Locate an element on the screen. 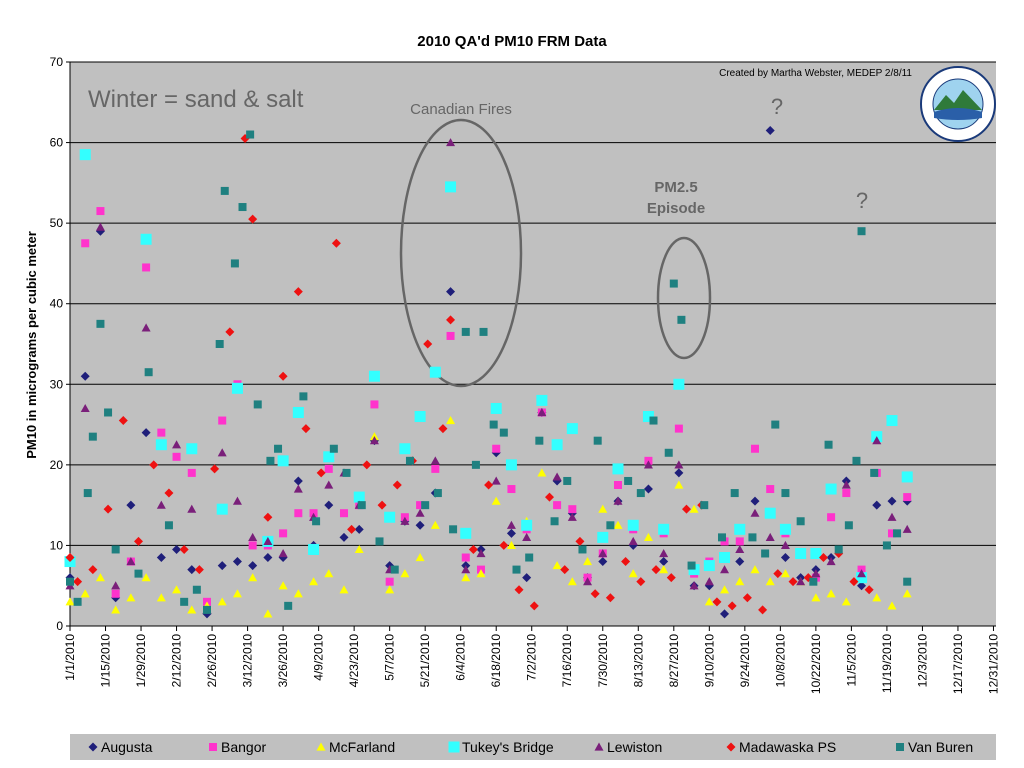 This screenshot has width=1024, height=768. legend-item-bangor: Bangor is located at coordinates (237, 747).